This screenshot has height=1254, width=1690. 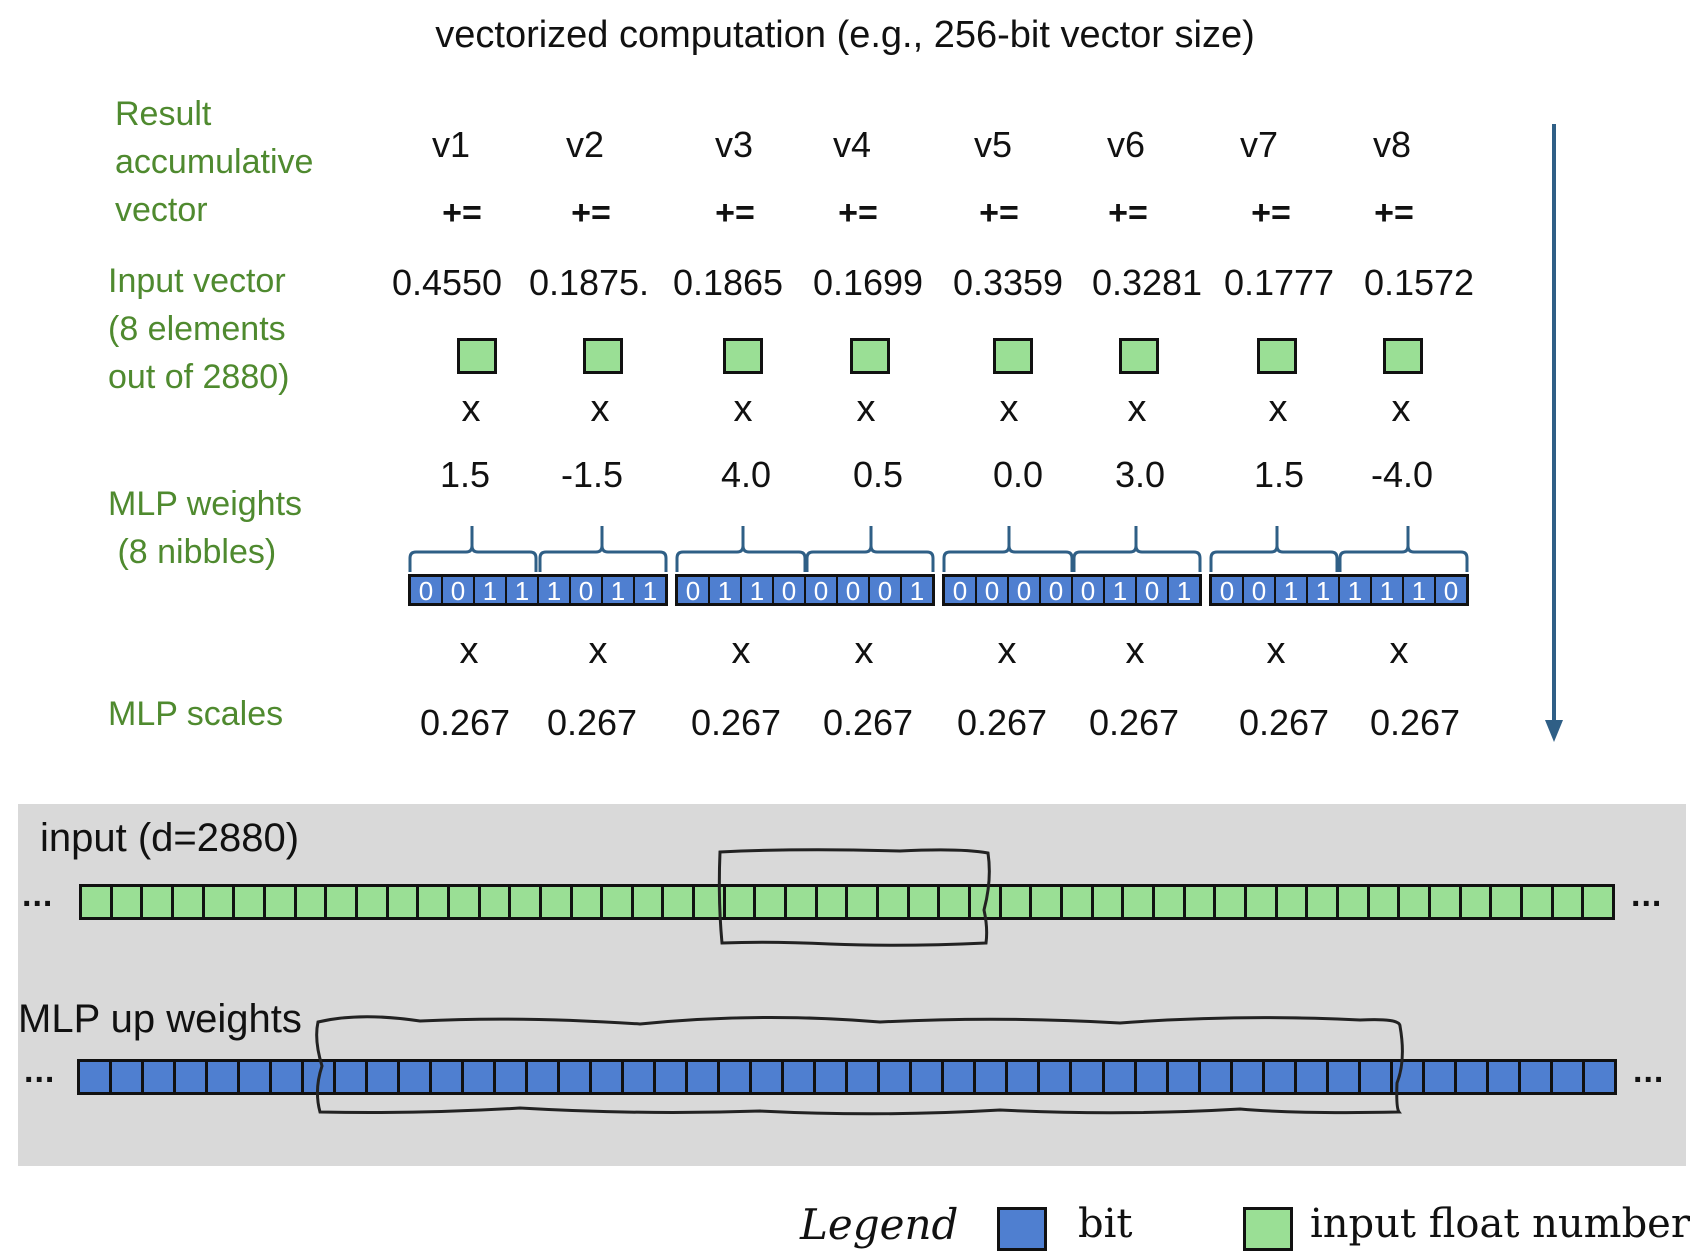 What do you see at coordinates (205, 504) in the screenshot?
I see `weights-label-line-1: MLP weights` at bounding box center [205, 504].